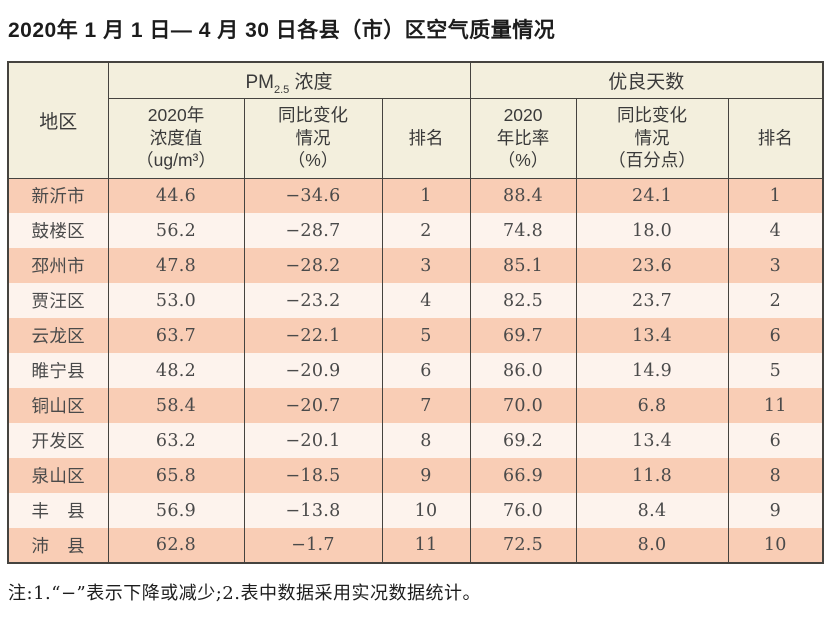 Image resolution: width=825 pixels, height=620 pixels. Describe the element at coordinates (58, 405) in the screenshot. I see `region-cell: 铜山区` at that location.